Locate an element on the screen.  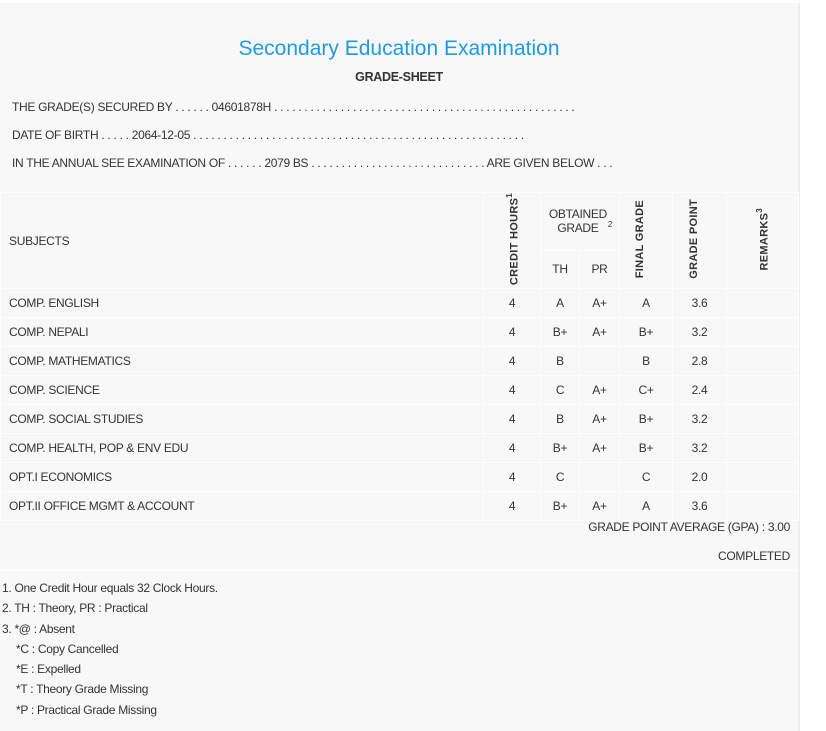
subject-cell: OPT.I ECONOMICS is located at coordinates (242, 477).